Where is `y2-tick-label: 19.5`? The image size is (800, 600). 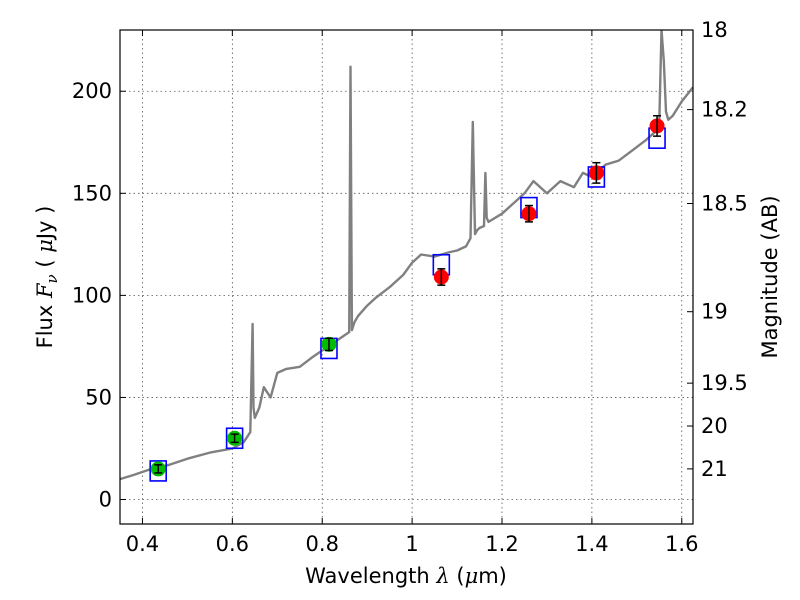
y2-tick-label: 19.5 is located at coordinates (724, 383).